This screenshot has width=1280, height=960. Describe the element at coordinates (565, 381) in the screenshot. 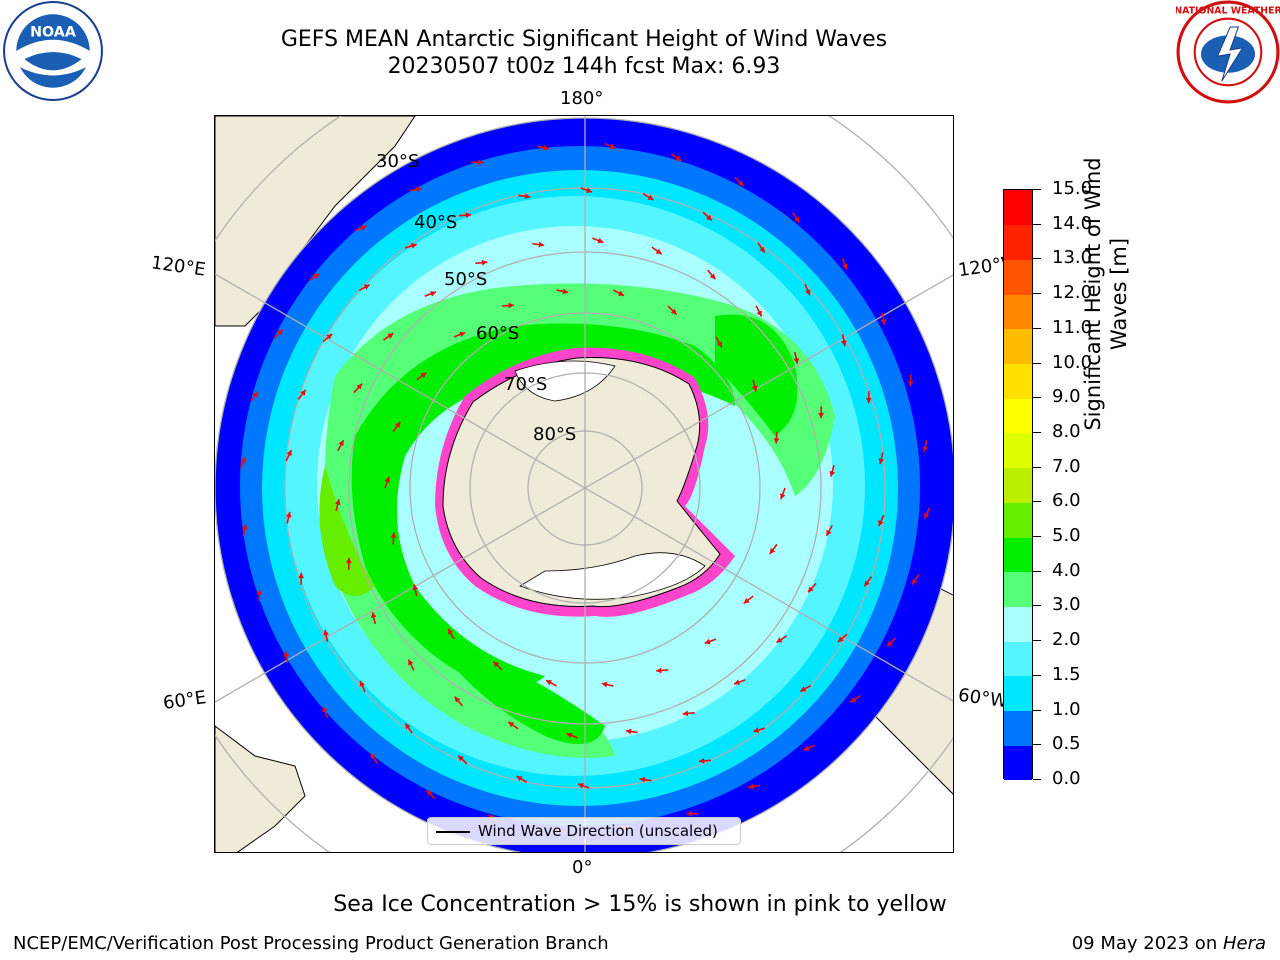

I see `ice-shelf-ross` at that location.